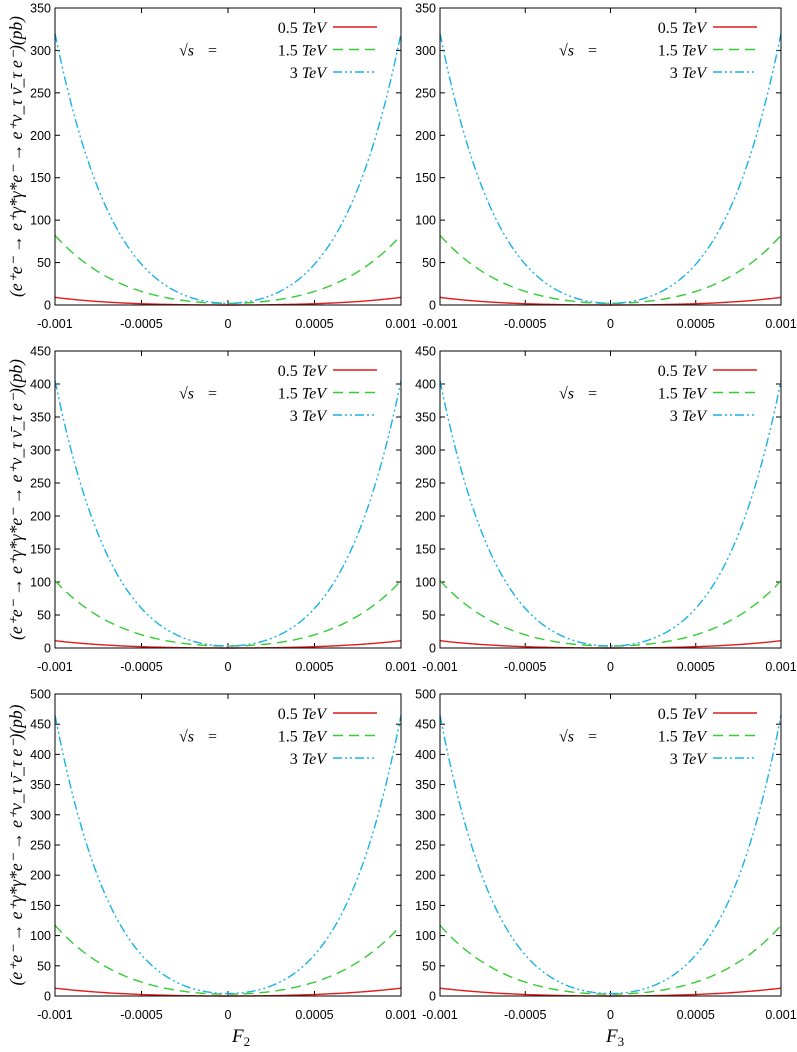 The image size is (797, 1052). I want to click on y-tick-label: 200, so click(425, 517).